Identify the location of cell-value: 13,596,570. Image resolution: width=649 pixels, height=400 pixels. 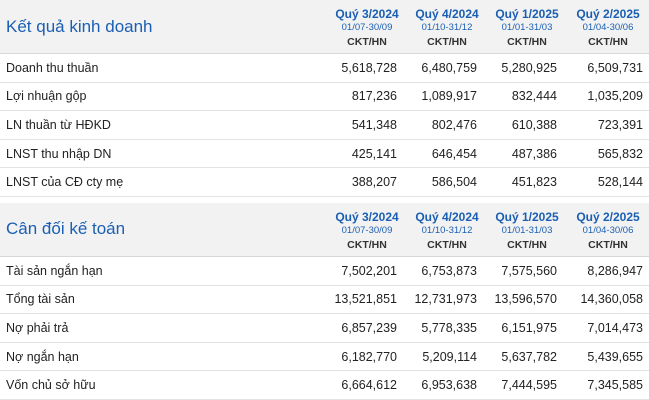
(525, 299).